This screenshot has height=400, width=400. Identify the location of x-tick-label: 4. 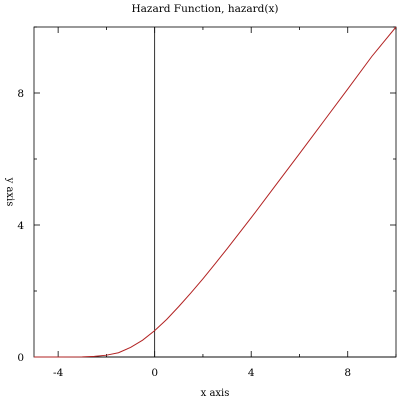
(251, 373).